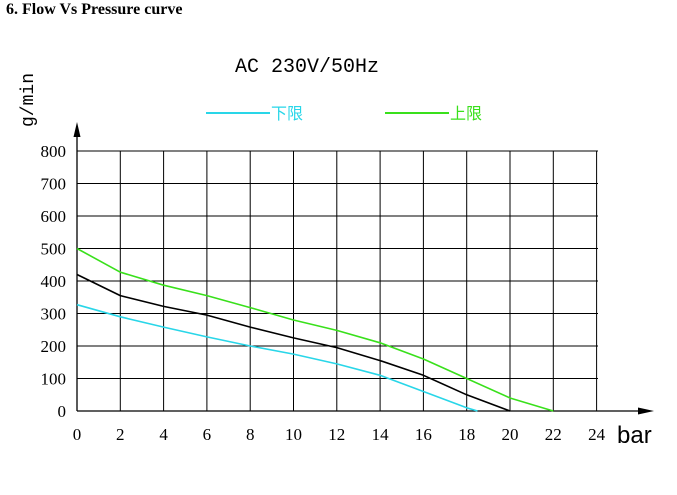  What do you see at coordinates (54, 346) in the screenshot?
I see `y-tick-label: 200` at bounding box center [54, 346].